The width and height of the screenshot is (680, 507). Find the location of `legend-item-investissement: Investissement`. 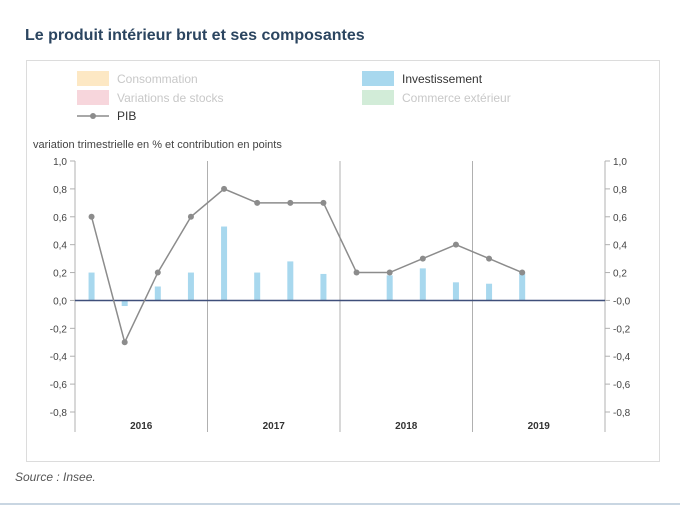

legend-item-investissement: Investissement is located at coordinates (422, 78).